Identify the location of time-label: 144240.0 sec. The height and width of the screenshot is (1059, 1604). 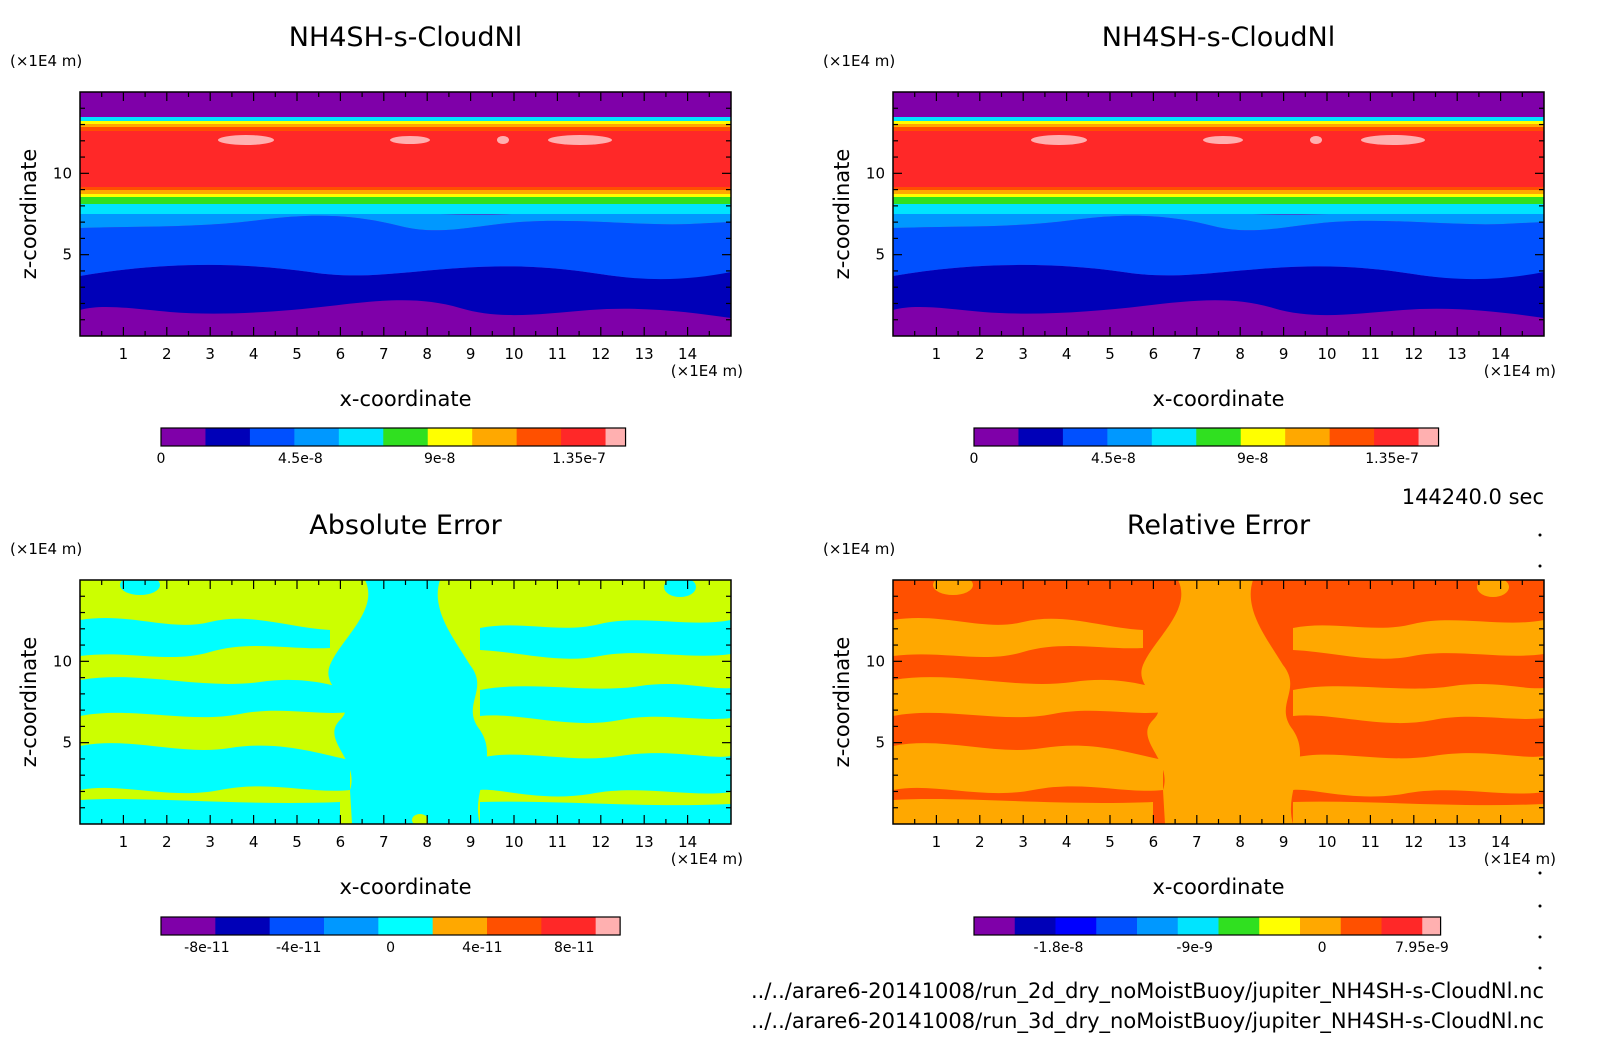
(1473, 497).